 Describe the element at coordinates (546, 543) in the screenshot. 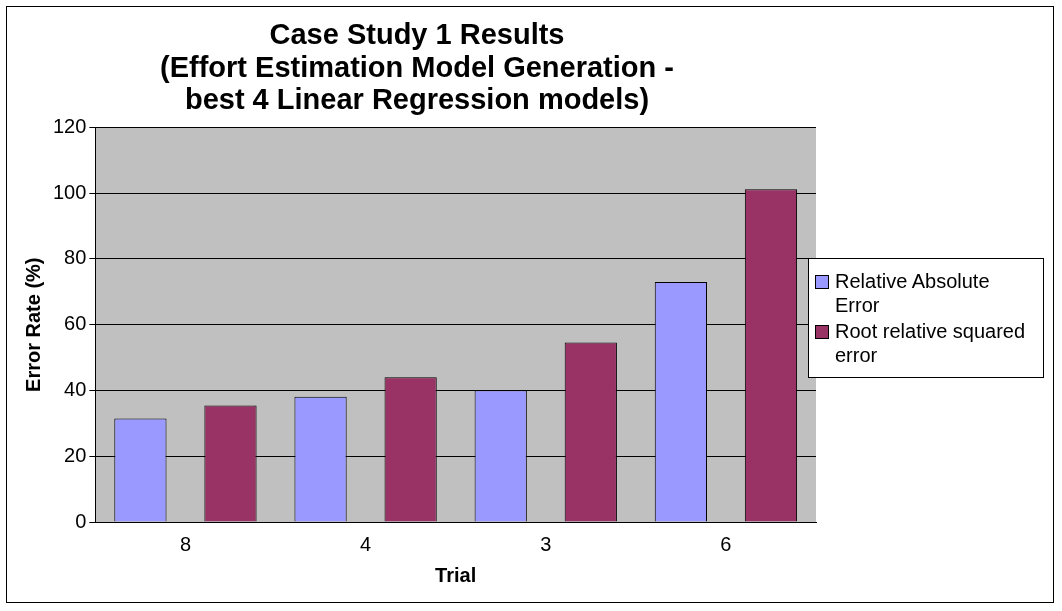

I see `x-tick-label: 3` at that location.